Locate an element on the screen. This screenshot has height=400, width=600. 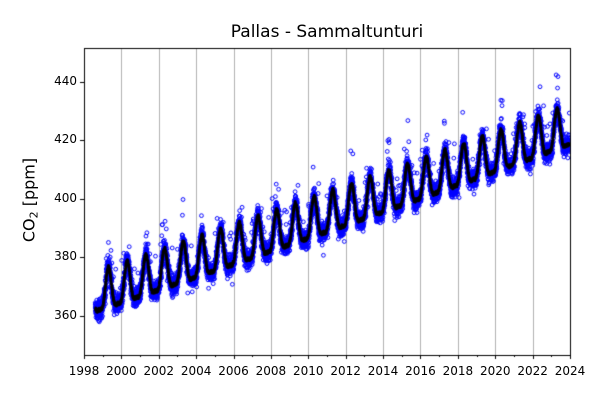
x-tick-label: 2010 is located at coordinates (308, 371).